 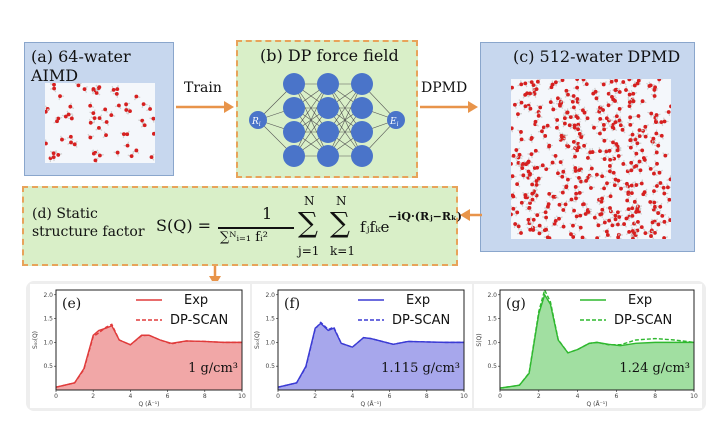 What do you see at coordinates (71, 304) in the screenshot?
I see `panel-label: (e)` at bounding box center [71, 304].